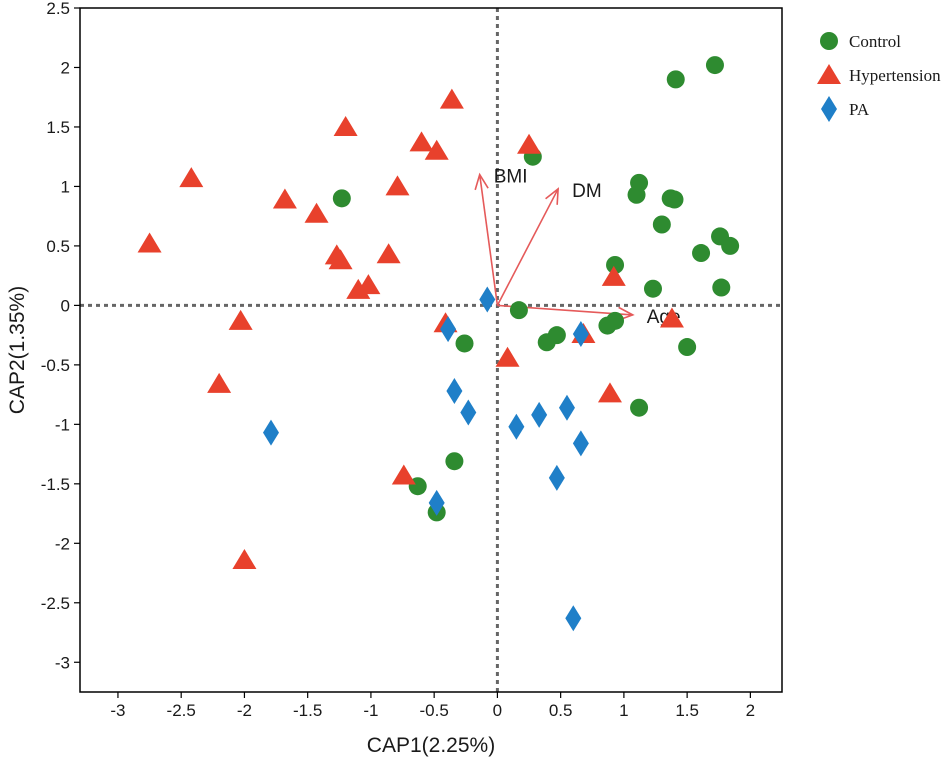 Image resolution: width=945 pixels, height=762 pixels. What do you see at coordinates (527, 247) in the screenshot?
I see `vector-dm-line` at bounding box center [527, 247].